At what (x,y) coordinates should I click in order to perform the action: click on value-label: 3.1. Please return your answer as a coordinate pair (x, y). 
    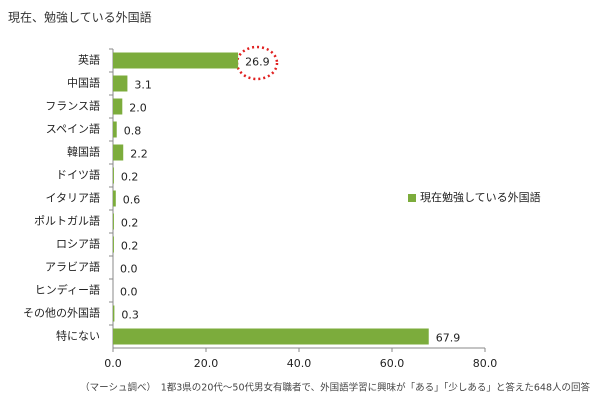
    Looking at the image, I should click on (143, 85).